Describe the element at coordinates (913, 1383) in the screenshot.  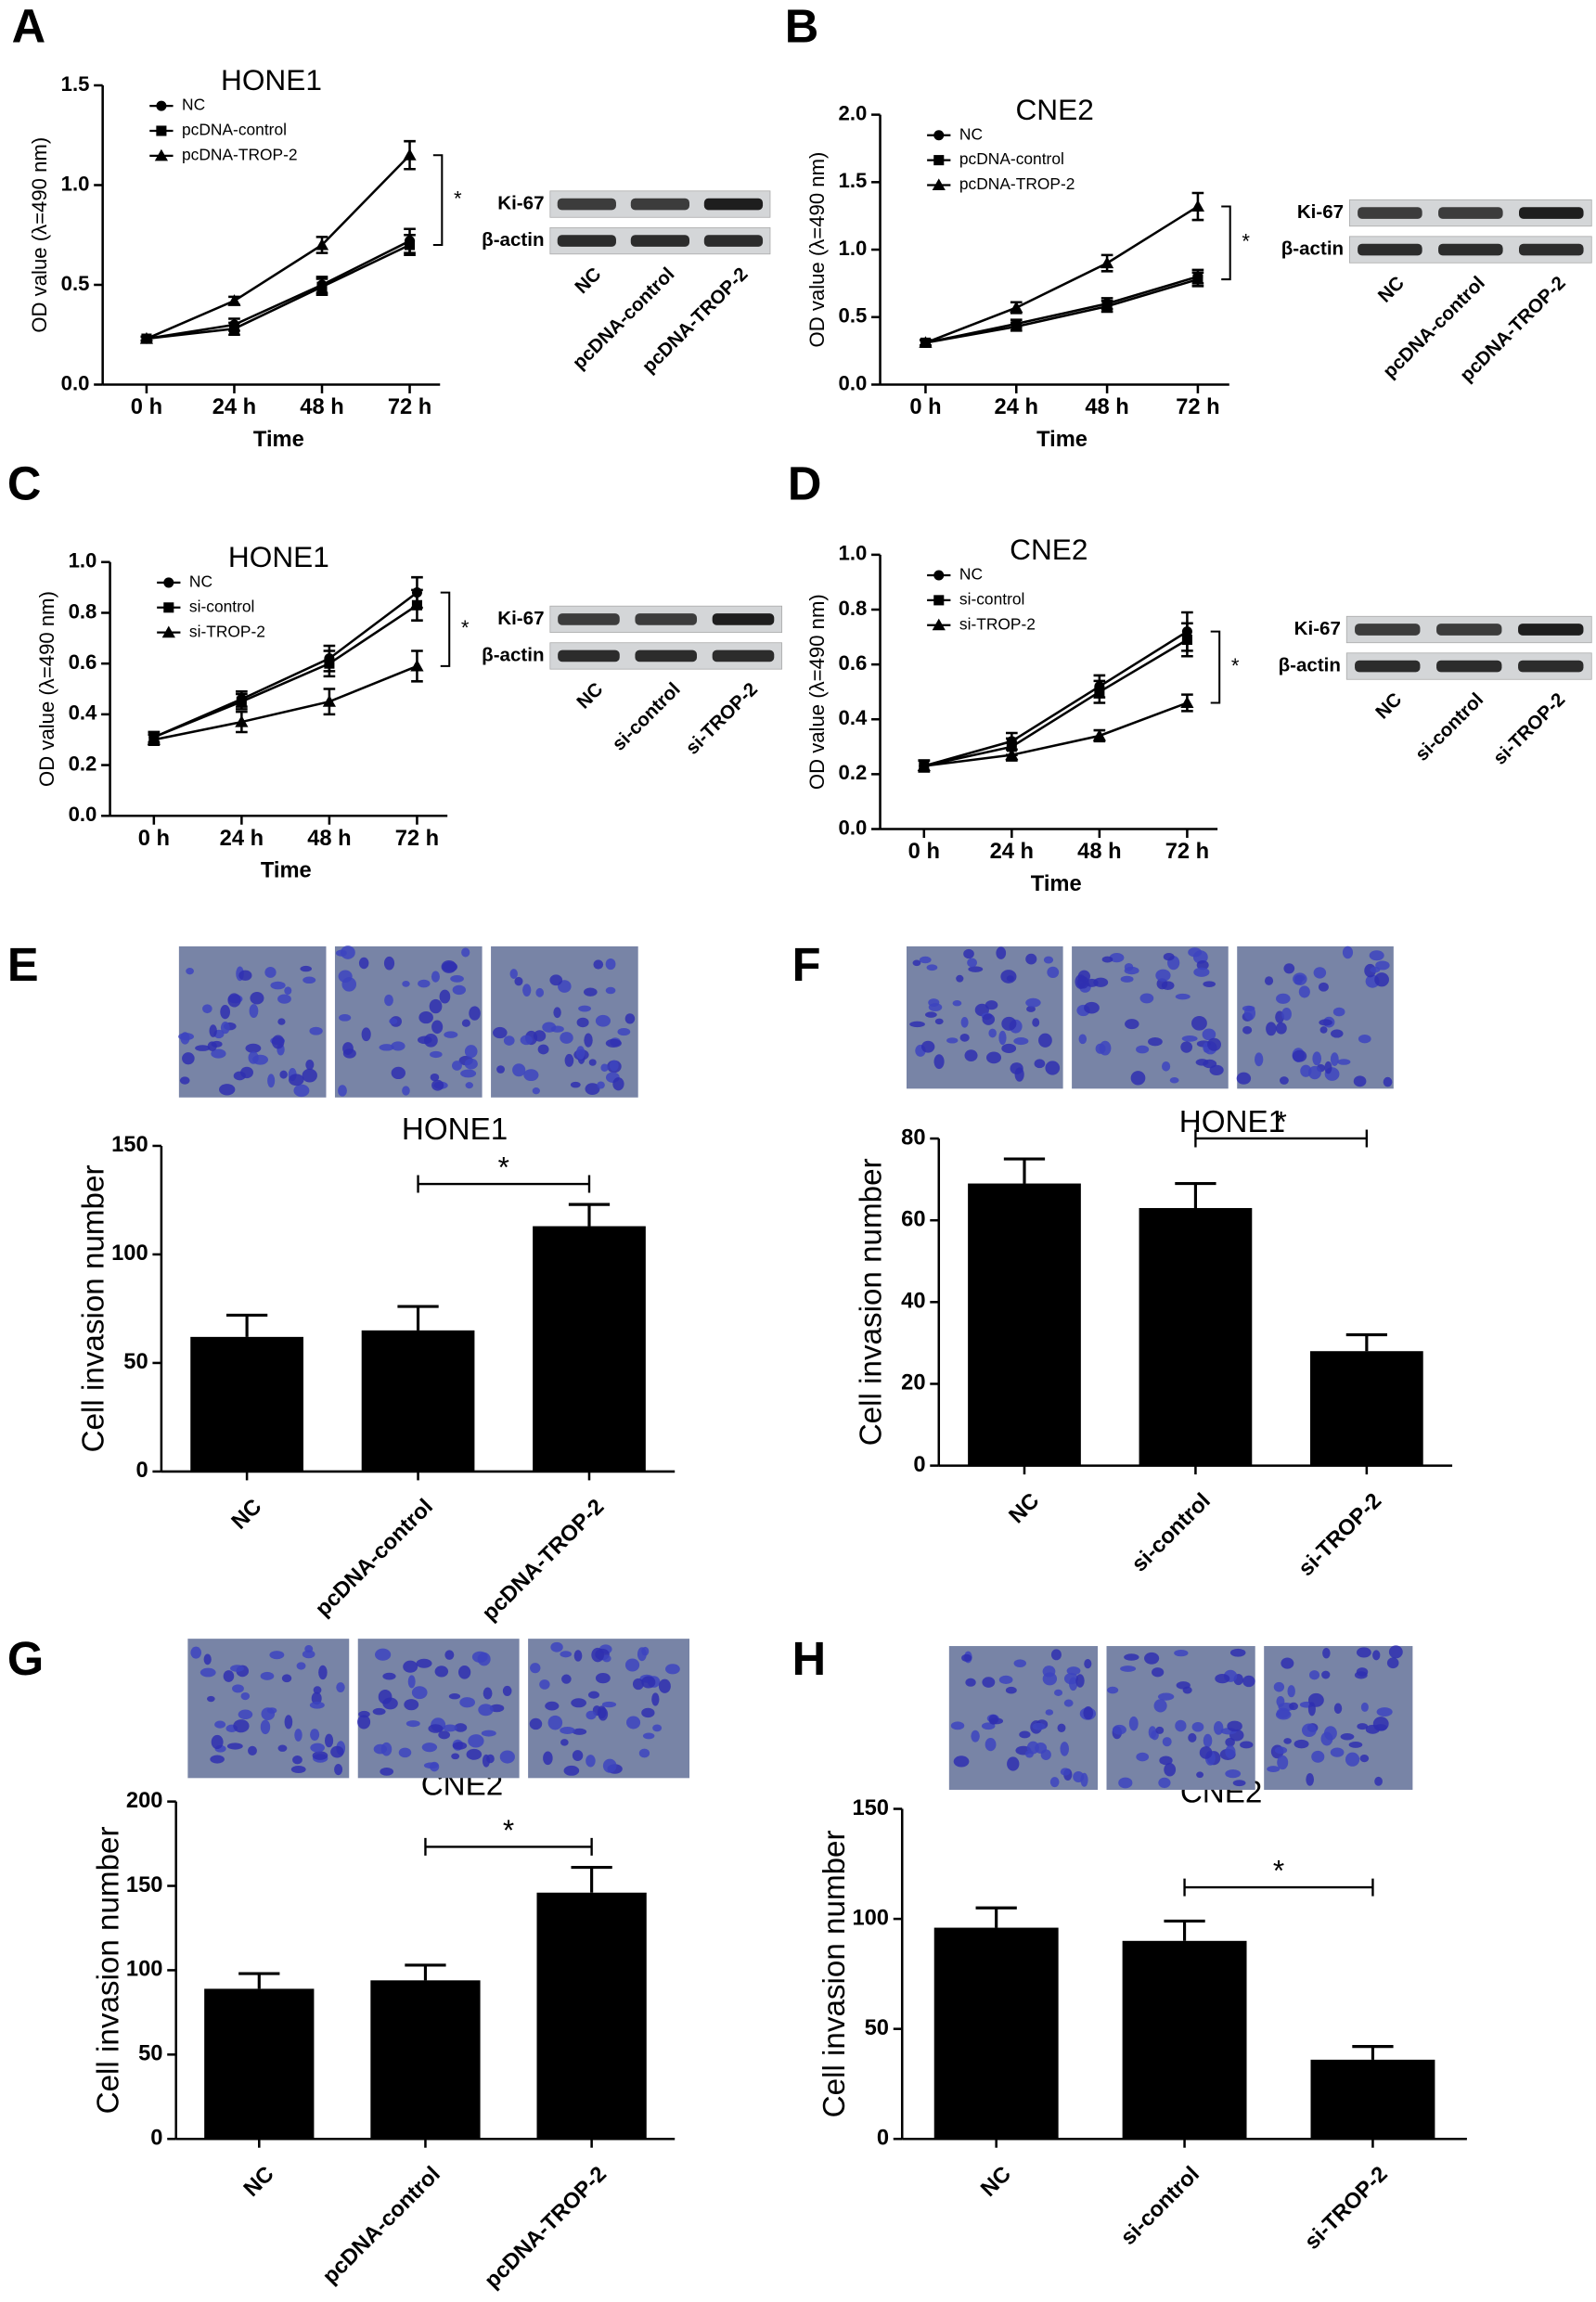
I see `y-tick-label: 20` at that location.